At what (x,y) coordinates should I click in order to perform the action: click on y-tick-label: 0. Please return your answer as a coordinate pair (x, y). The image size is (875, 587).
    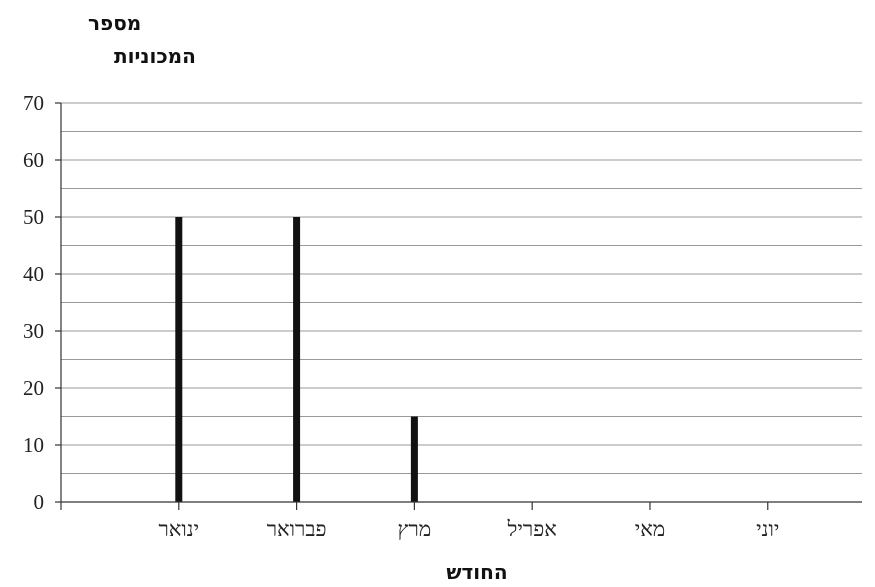
    Looking at the image, I should click on (39, 502).